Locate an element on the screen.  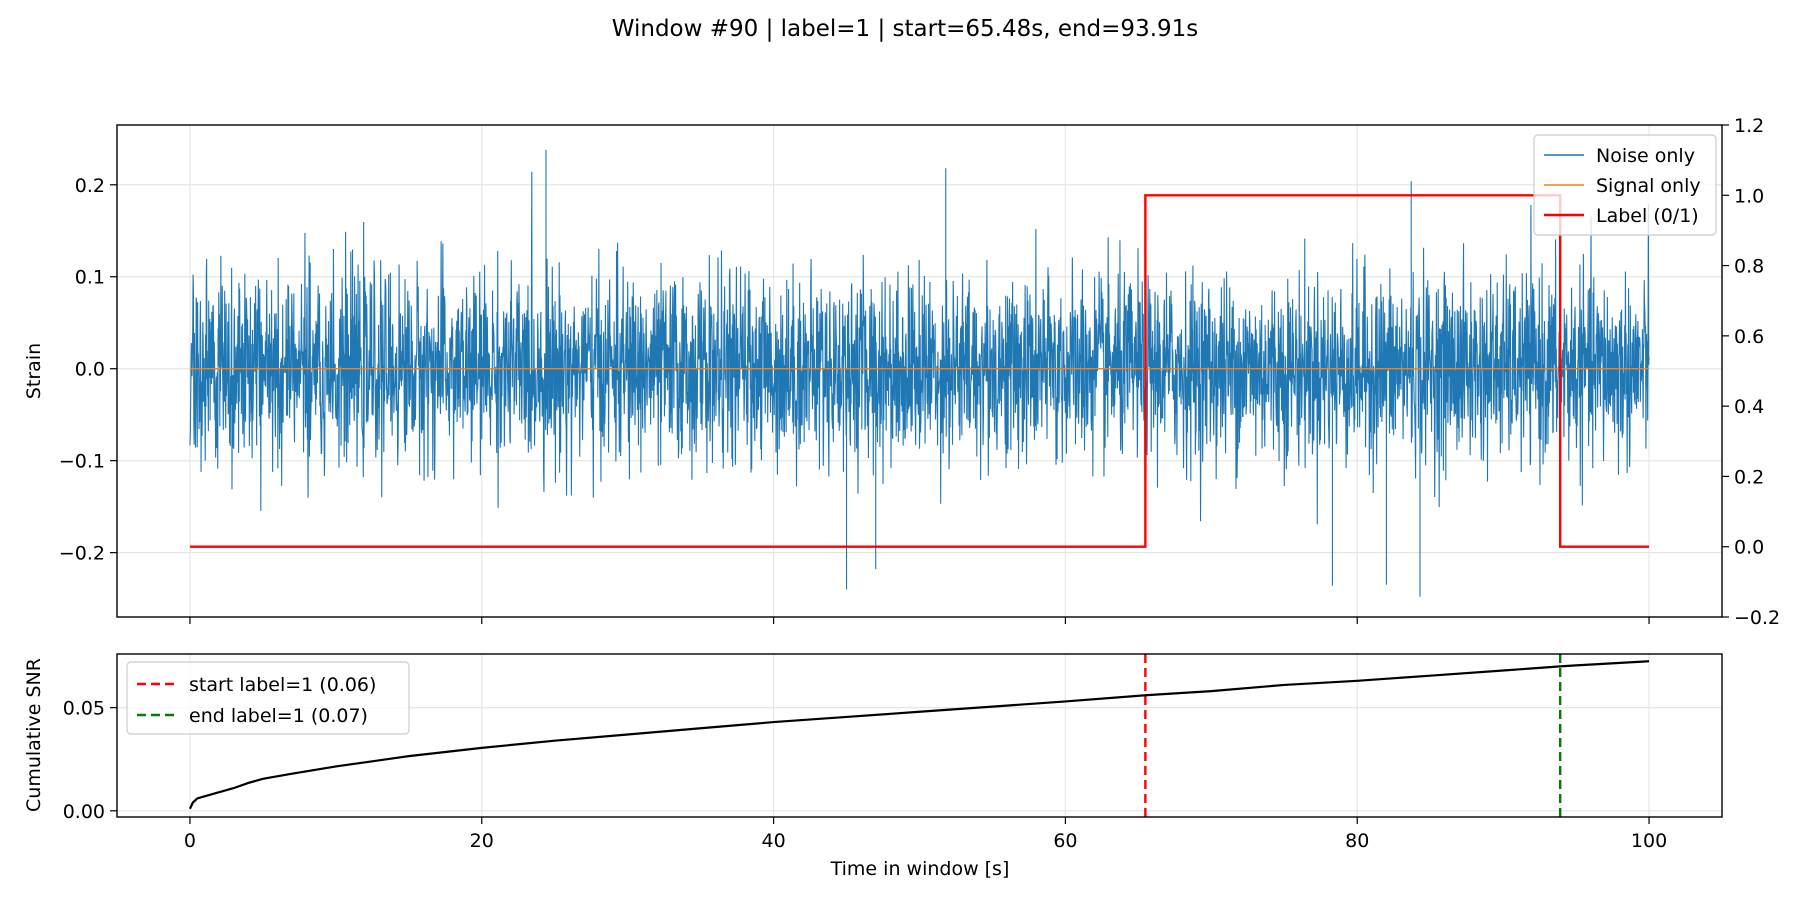
snr-legend: start label=1 (0.06) end label=1 (0.07) is located at coordinates (268, 698).